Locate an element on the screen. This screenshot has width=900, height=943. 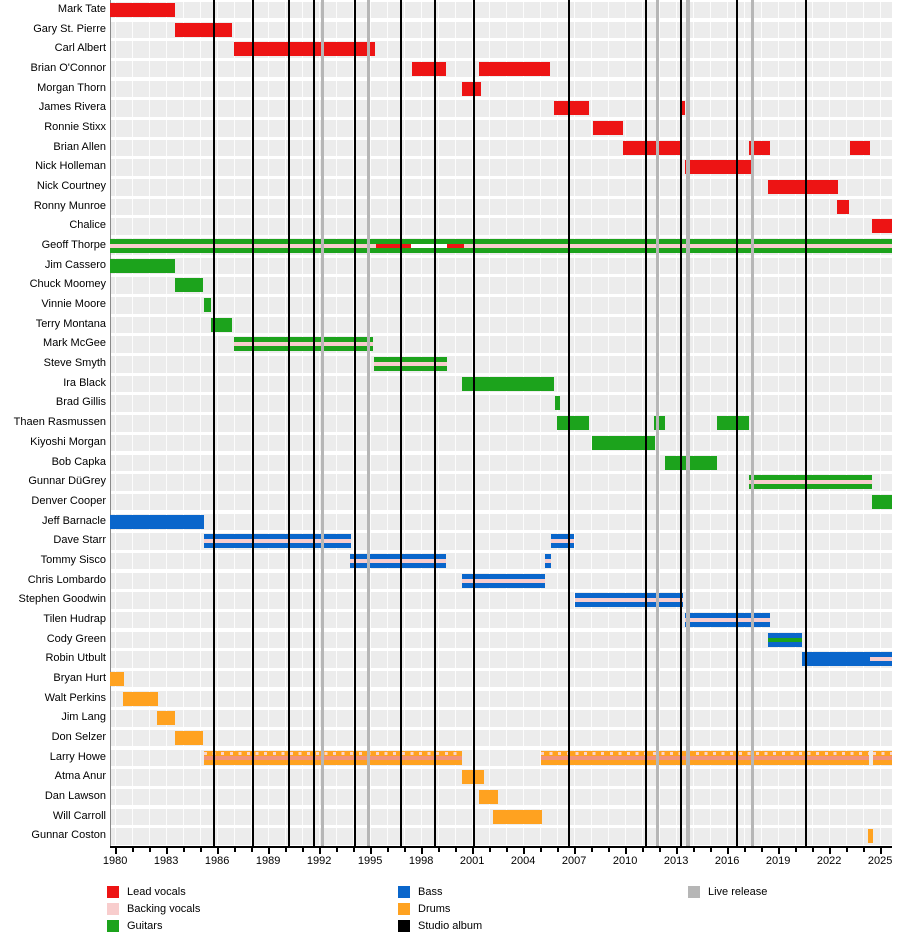
member-name-label: Mark McGee is located at coordinates (74, 343).